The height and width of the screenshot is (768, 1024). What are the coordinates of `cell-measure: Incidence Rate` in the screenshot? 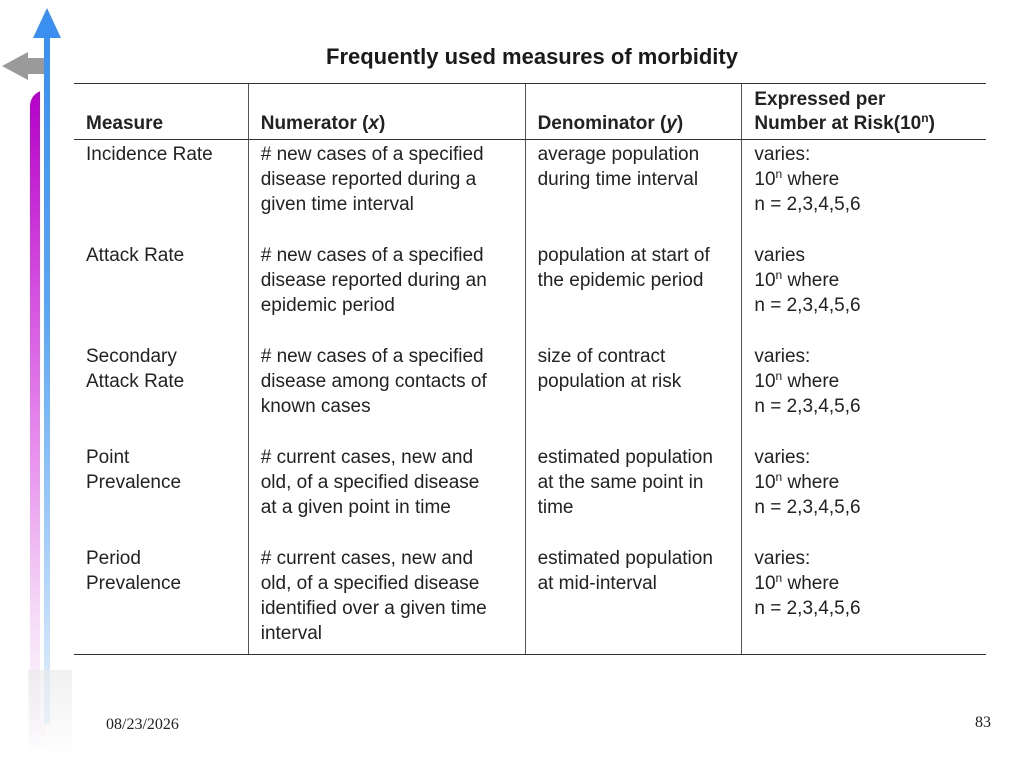 It's located at (161, 191).